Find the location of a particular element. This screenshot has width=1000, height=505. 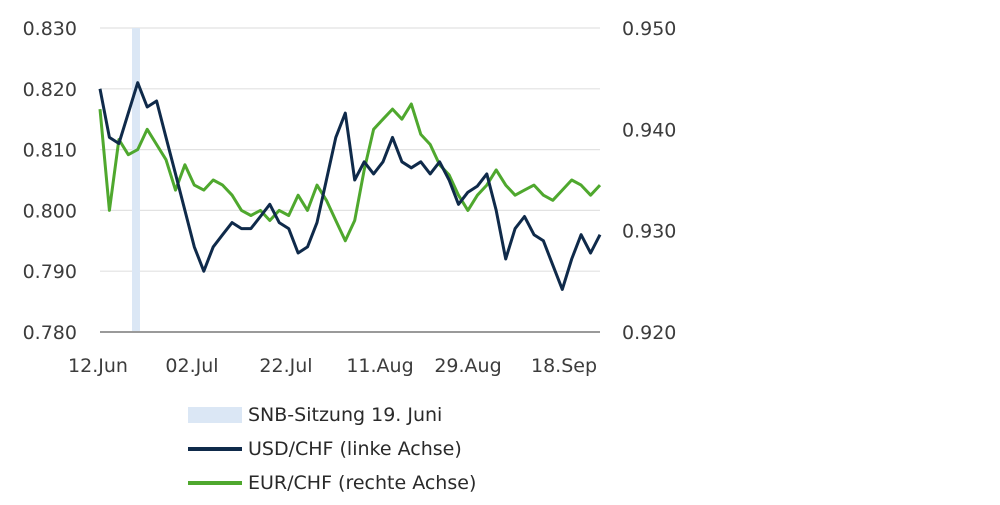

legend-label: USD/CHF (linke Achse) is located at coordinates (355, 449).